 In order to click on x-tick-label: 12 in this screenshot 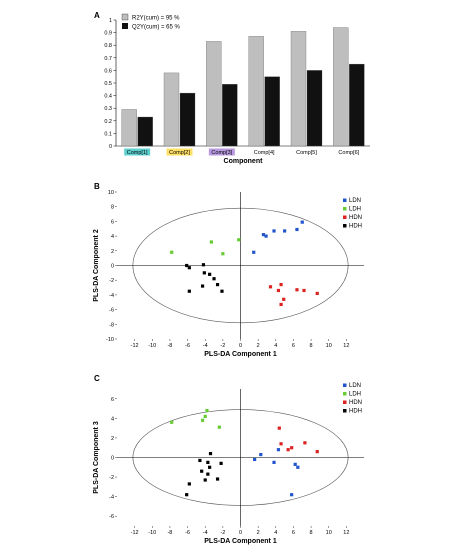, I will do `click(346, 346)`.